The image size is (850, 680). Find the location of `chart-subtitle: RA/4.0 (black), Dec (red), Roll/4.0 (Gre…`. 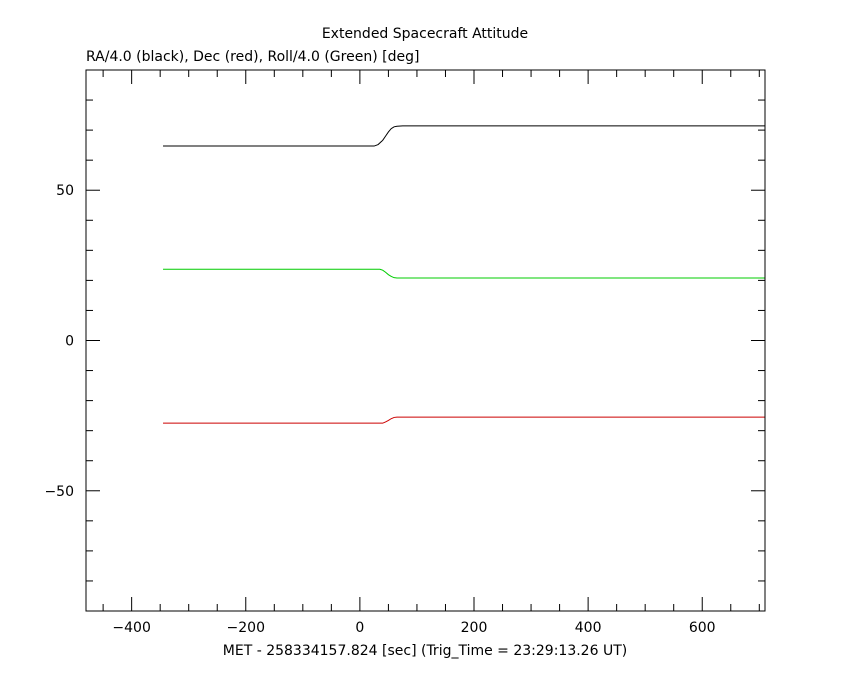

chart-subtitle: RA/4.0 (black), Dec (red), Roll/4.0 (Gre… is located at coordinates (252, 57).